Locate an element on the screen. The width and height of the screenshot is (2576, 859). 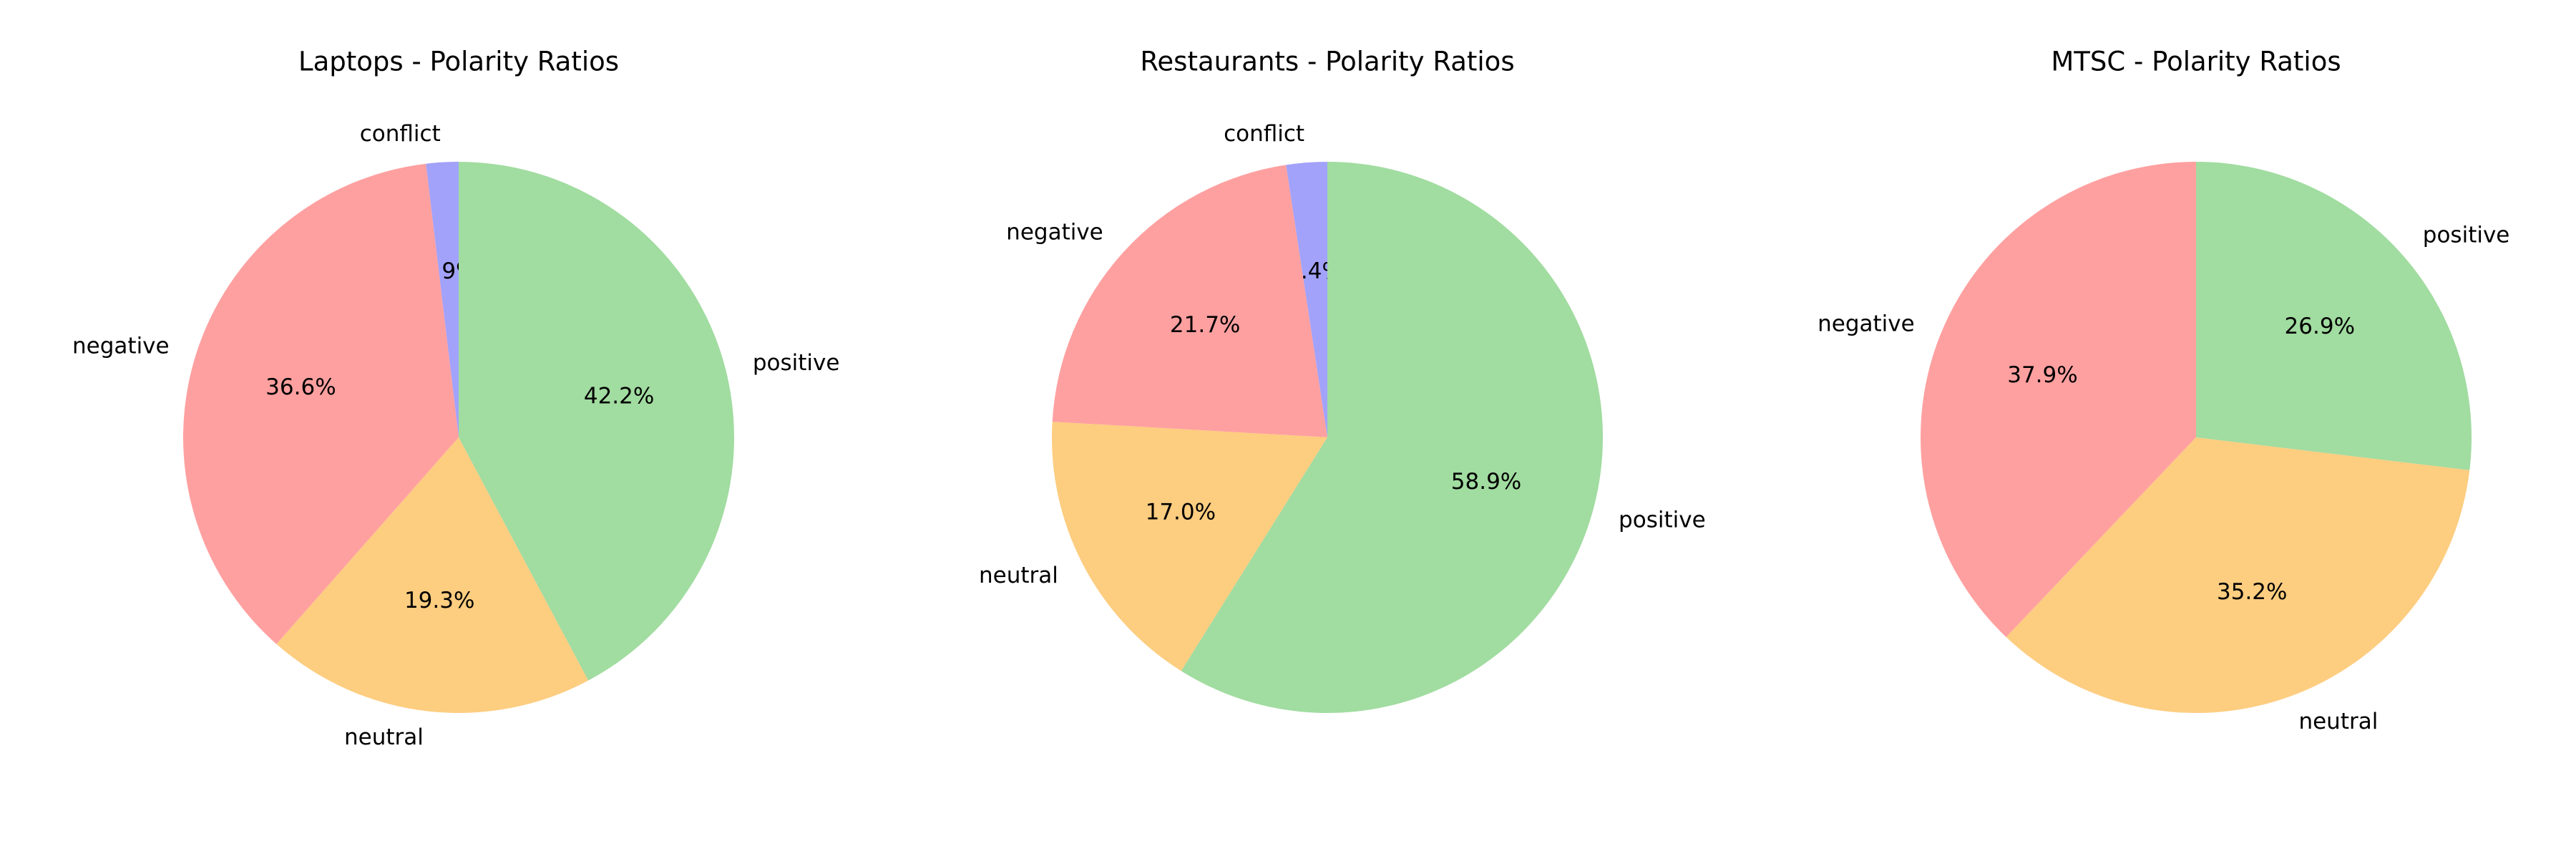
value-label: 26.9% is located at coordinates (2320, 326).